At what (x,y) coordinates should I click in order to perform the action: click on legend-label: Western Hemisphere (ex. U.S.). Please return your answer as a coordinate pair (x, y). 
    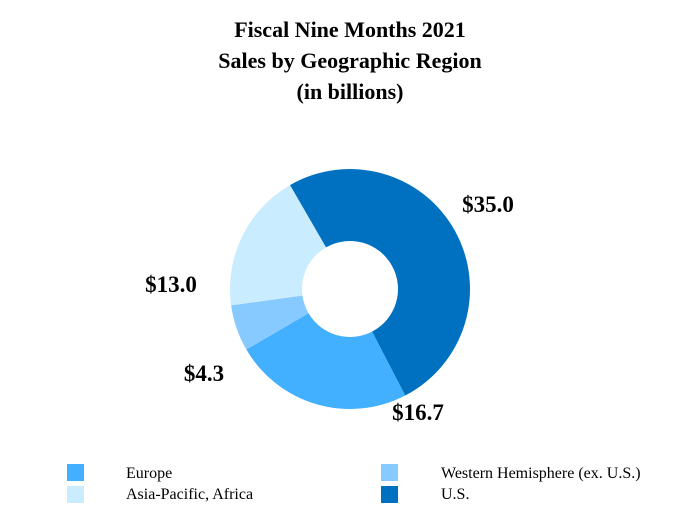
    Looking at the image, I should click on (541, 473).